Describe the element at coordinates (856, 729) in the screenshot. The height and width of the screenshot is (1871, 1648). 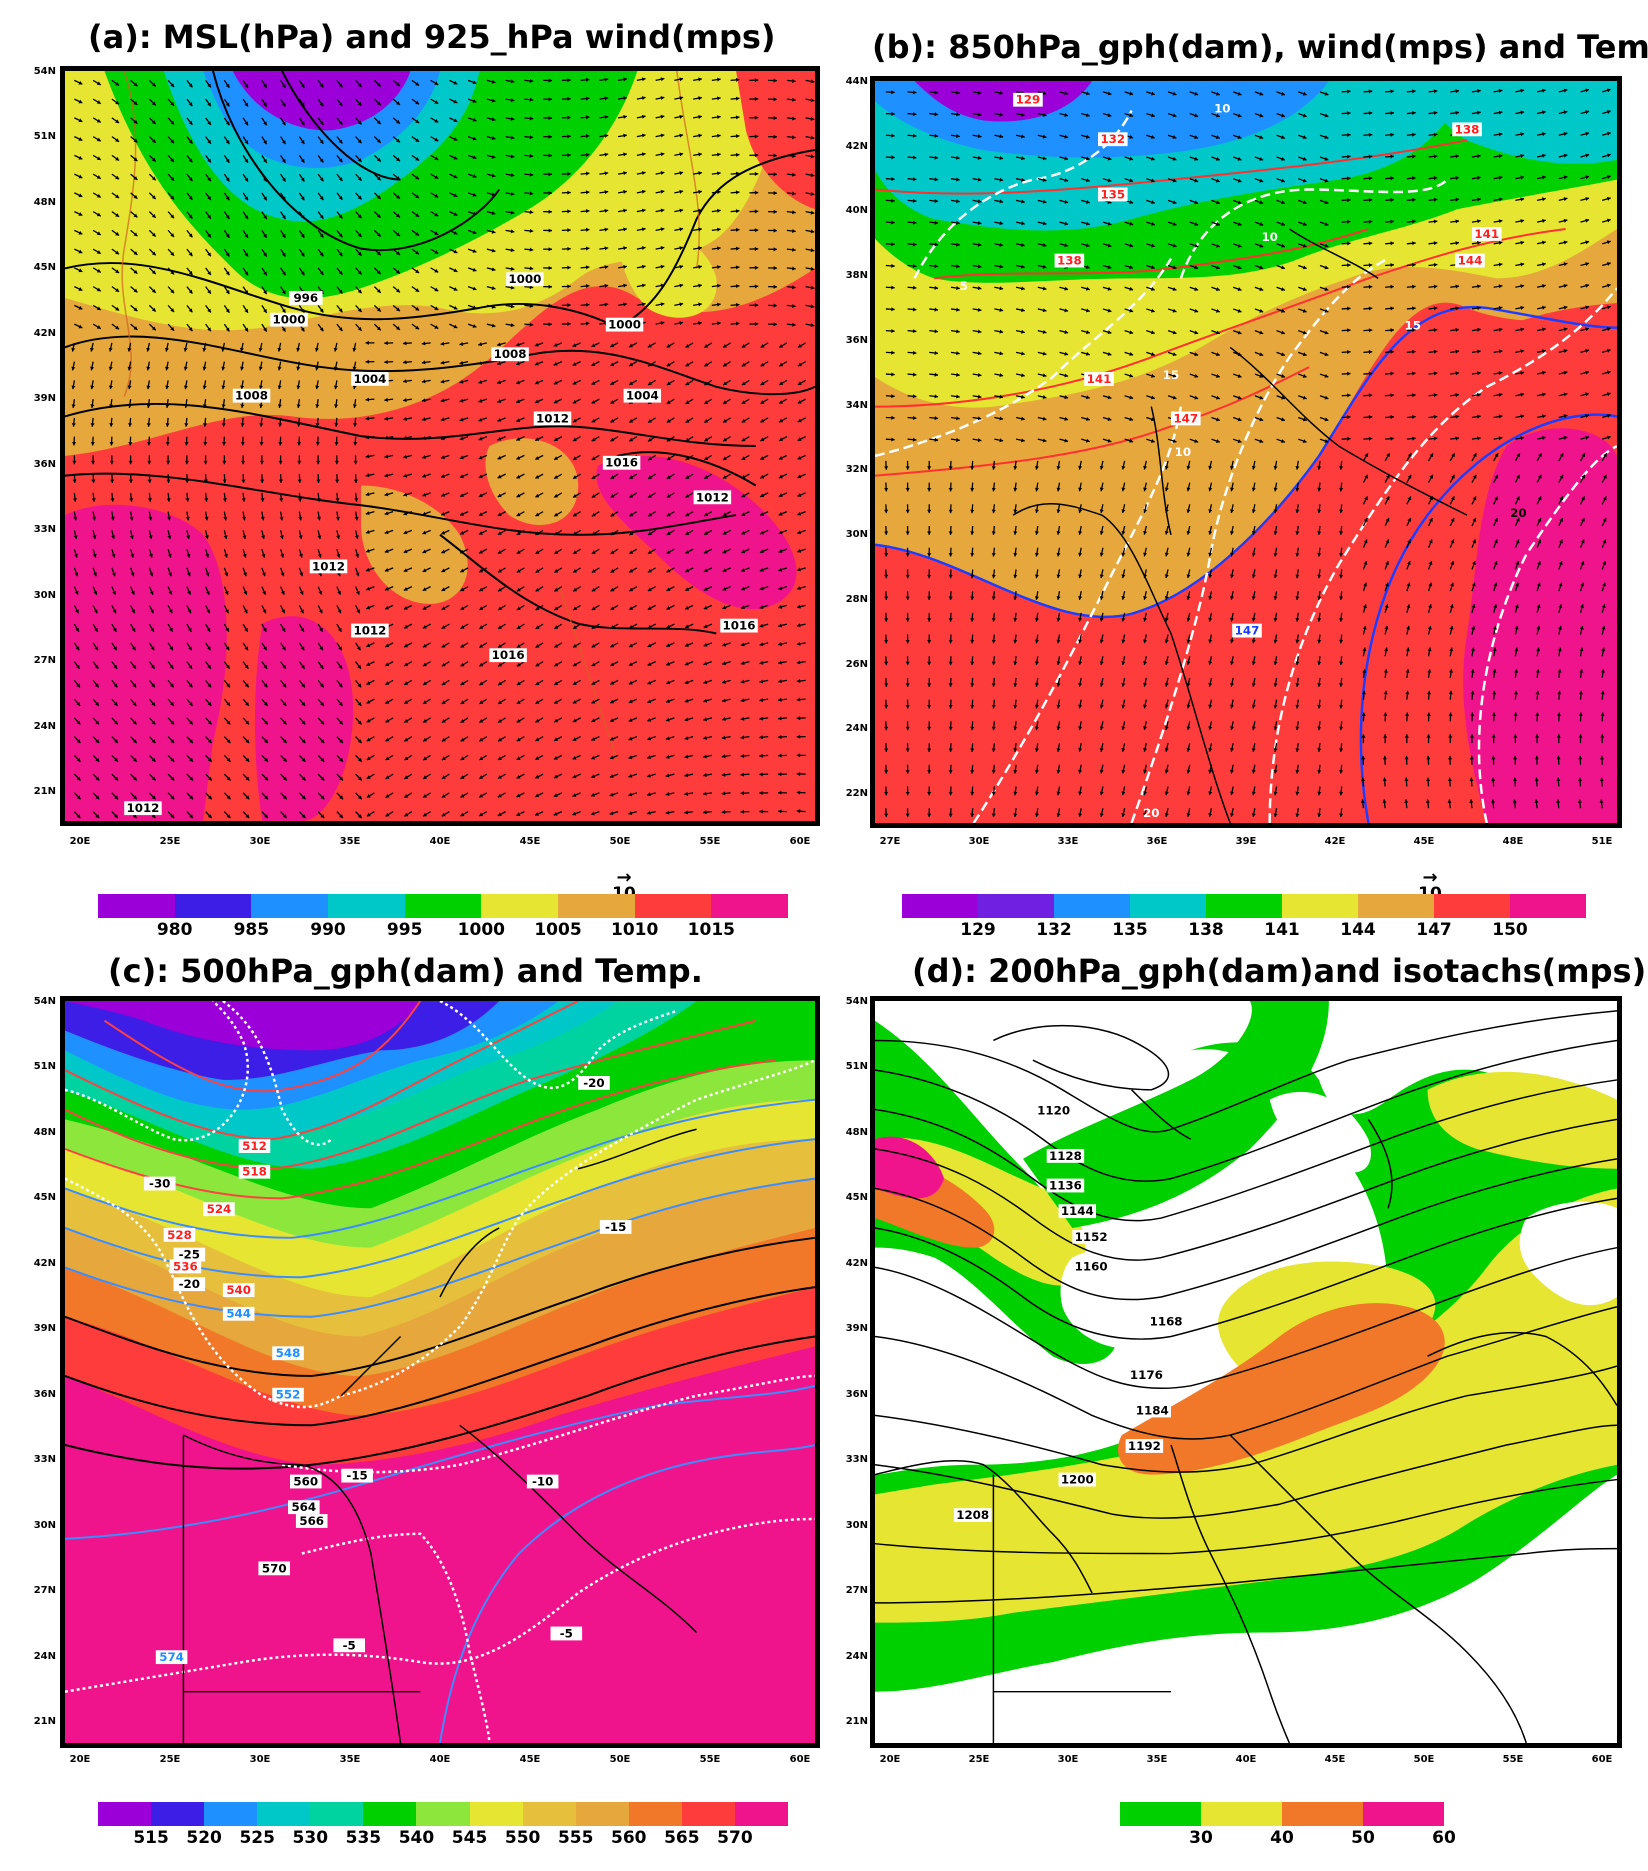
I see `lat-tick-label: 24N` at that location.